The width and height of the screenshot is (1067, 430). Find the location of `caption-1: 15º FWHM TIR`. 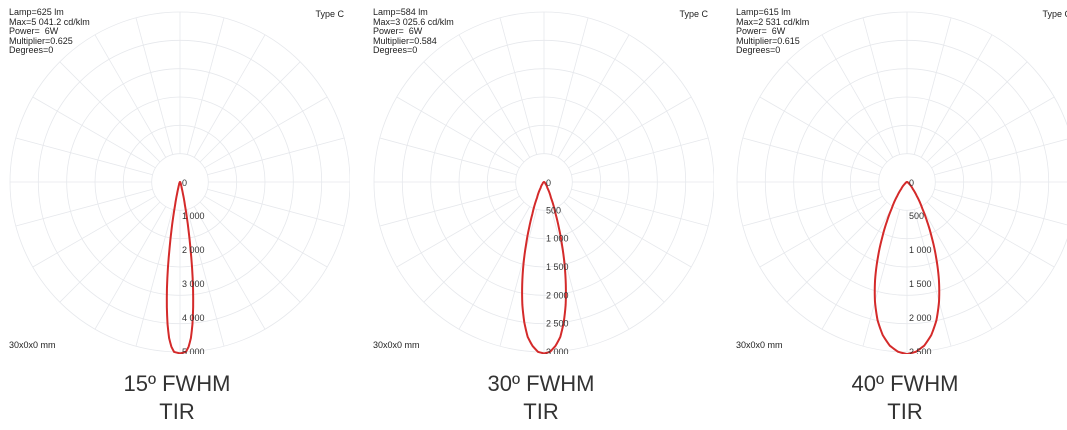

caption-1: 15º FWHM TIR is located at coordinates (177, 398).